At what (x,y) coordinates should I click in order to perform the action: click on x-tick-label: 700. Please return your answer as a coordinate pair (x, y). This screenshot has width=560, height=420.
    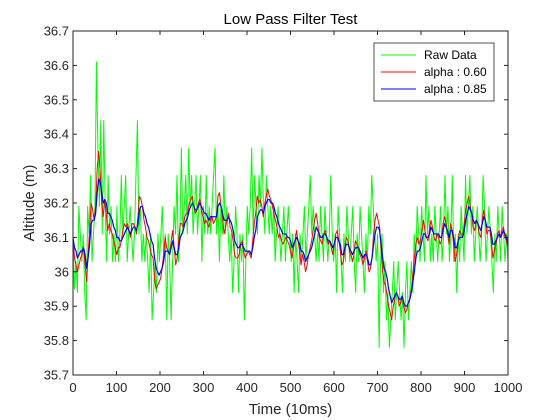
    Looking at the image, I should click on (378, 387).